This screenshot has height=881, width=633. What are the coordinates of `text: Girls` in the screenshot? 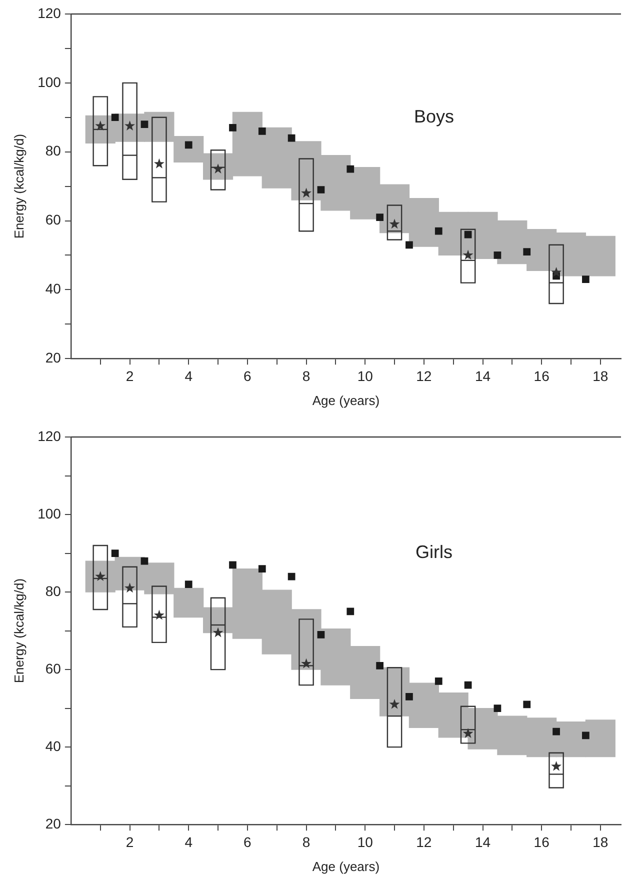 It's located at (433, 552).